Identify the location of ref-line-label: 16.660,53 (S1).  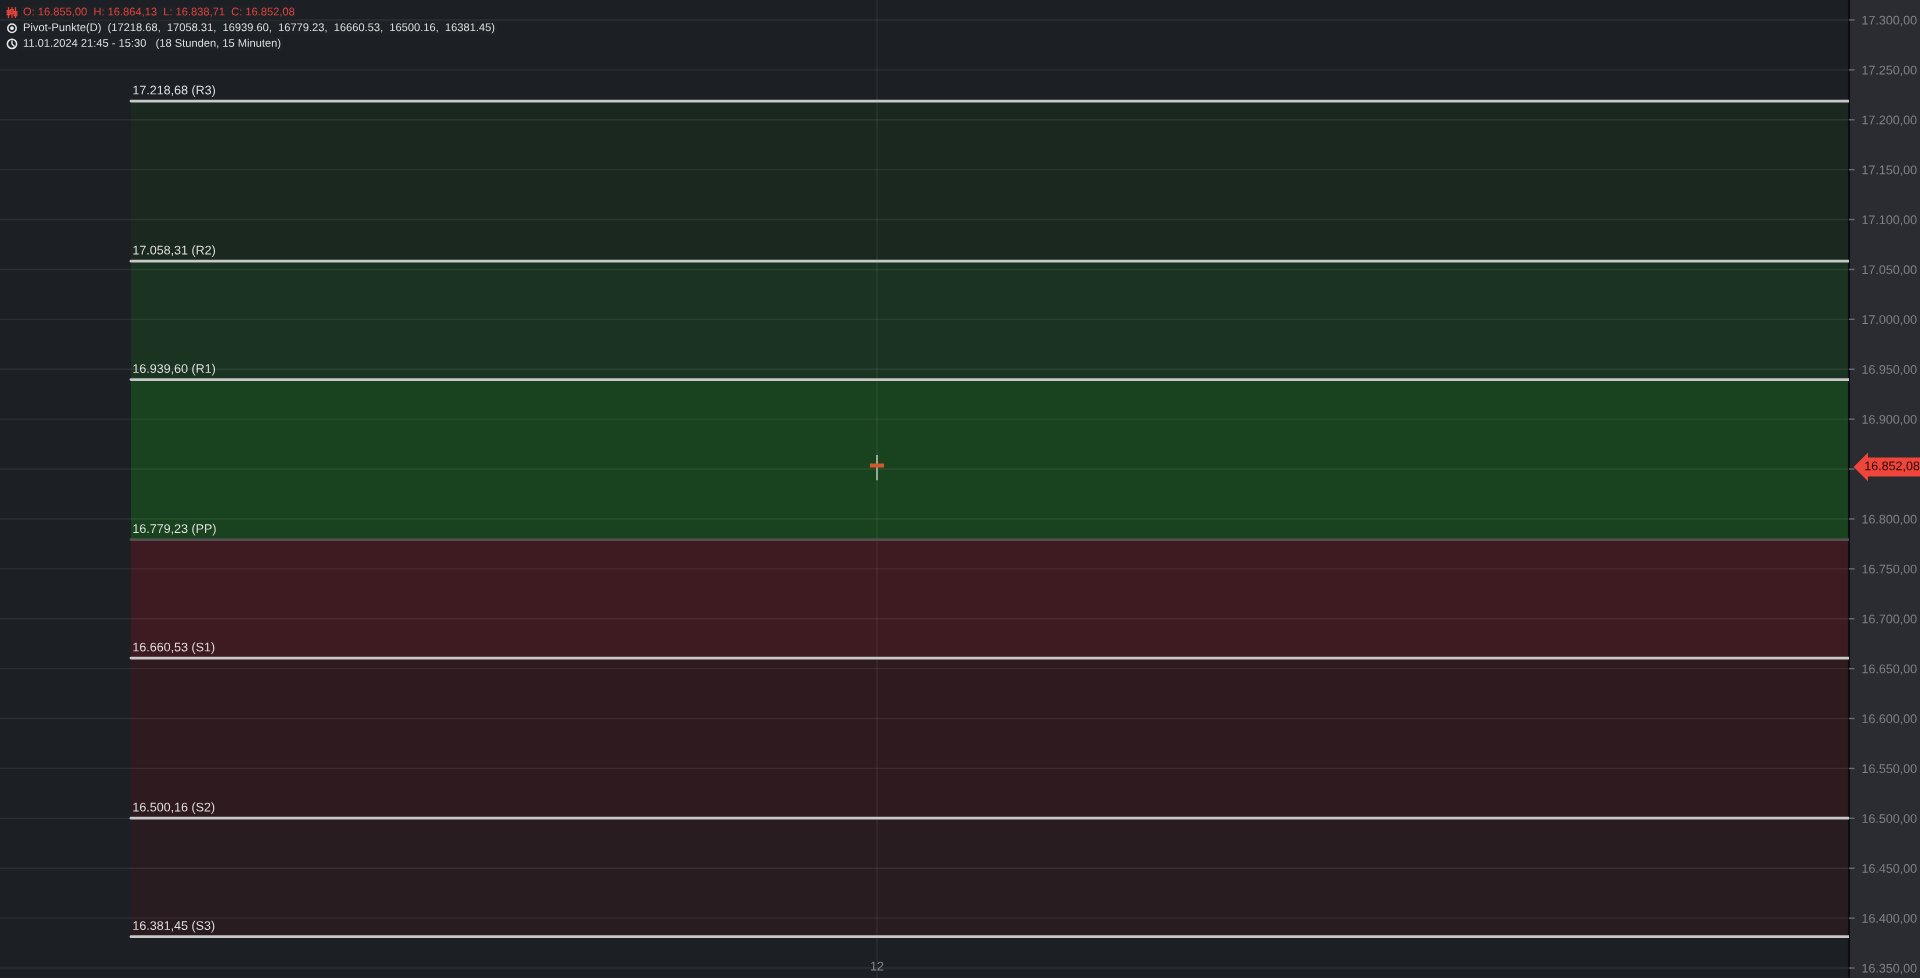
(174, 648).